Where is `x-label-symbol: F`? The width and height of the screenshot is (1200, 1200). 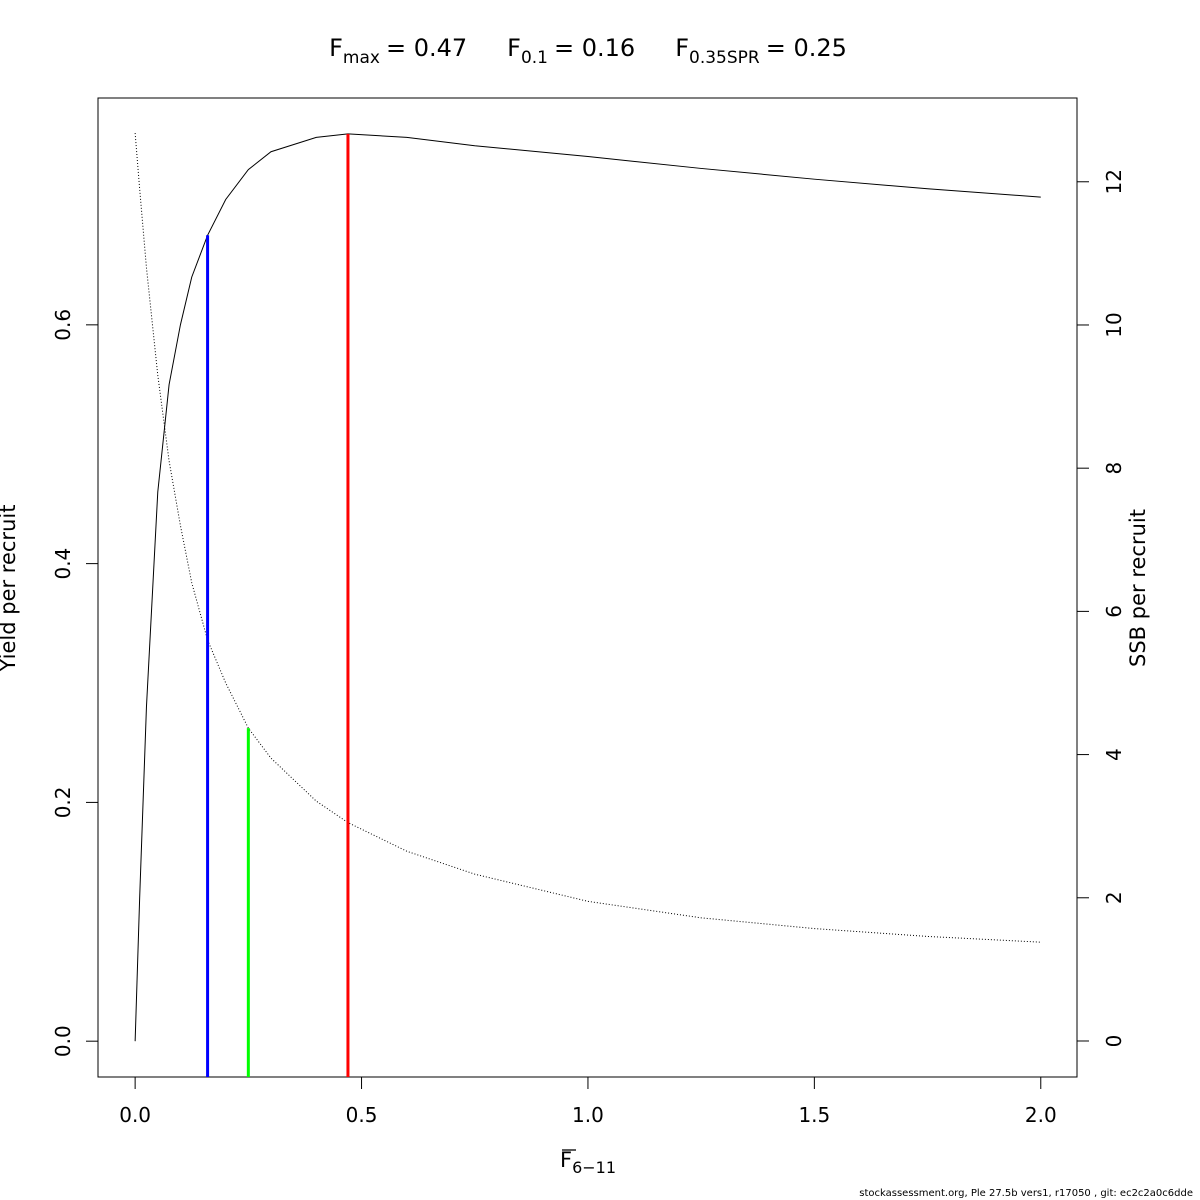 x-label-symbol: F is located at coordinates (566, 1160).